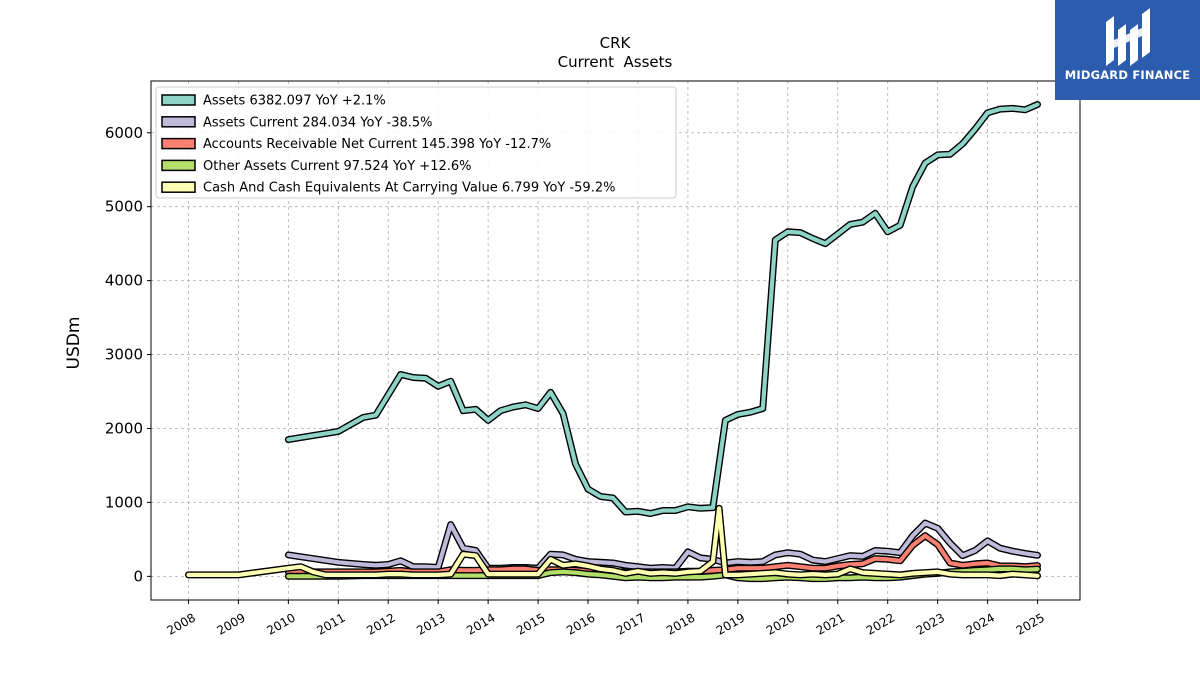  I want to click on x-tick-label: 2014, so click(480, 623).